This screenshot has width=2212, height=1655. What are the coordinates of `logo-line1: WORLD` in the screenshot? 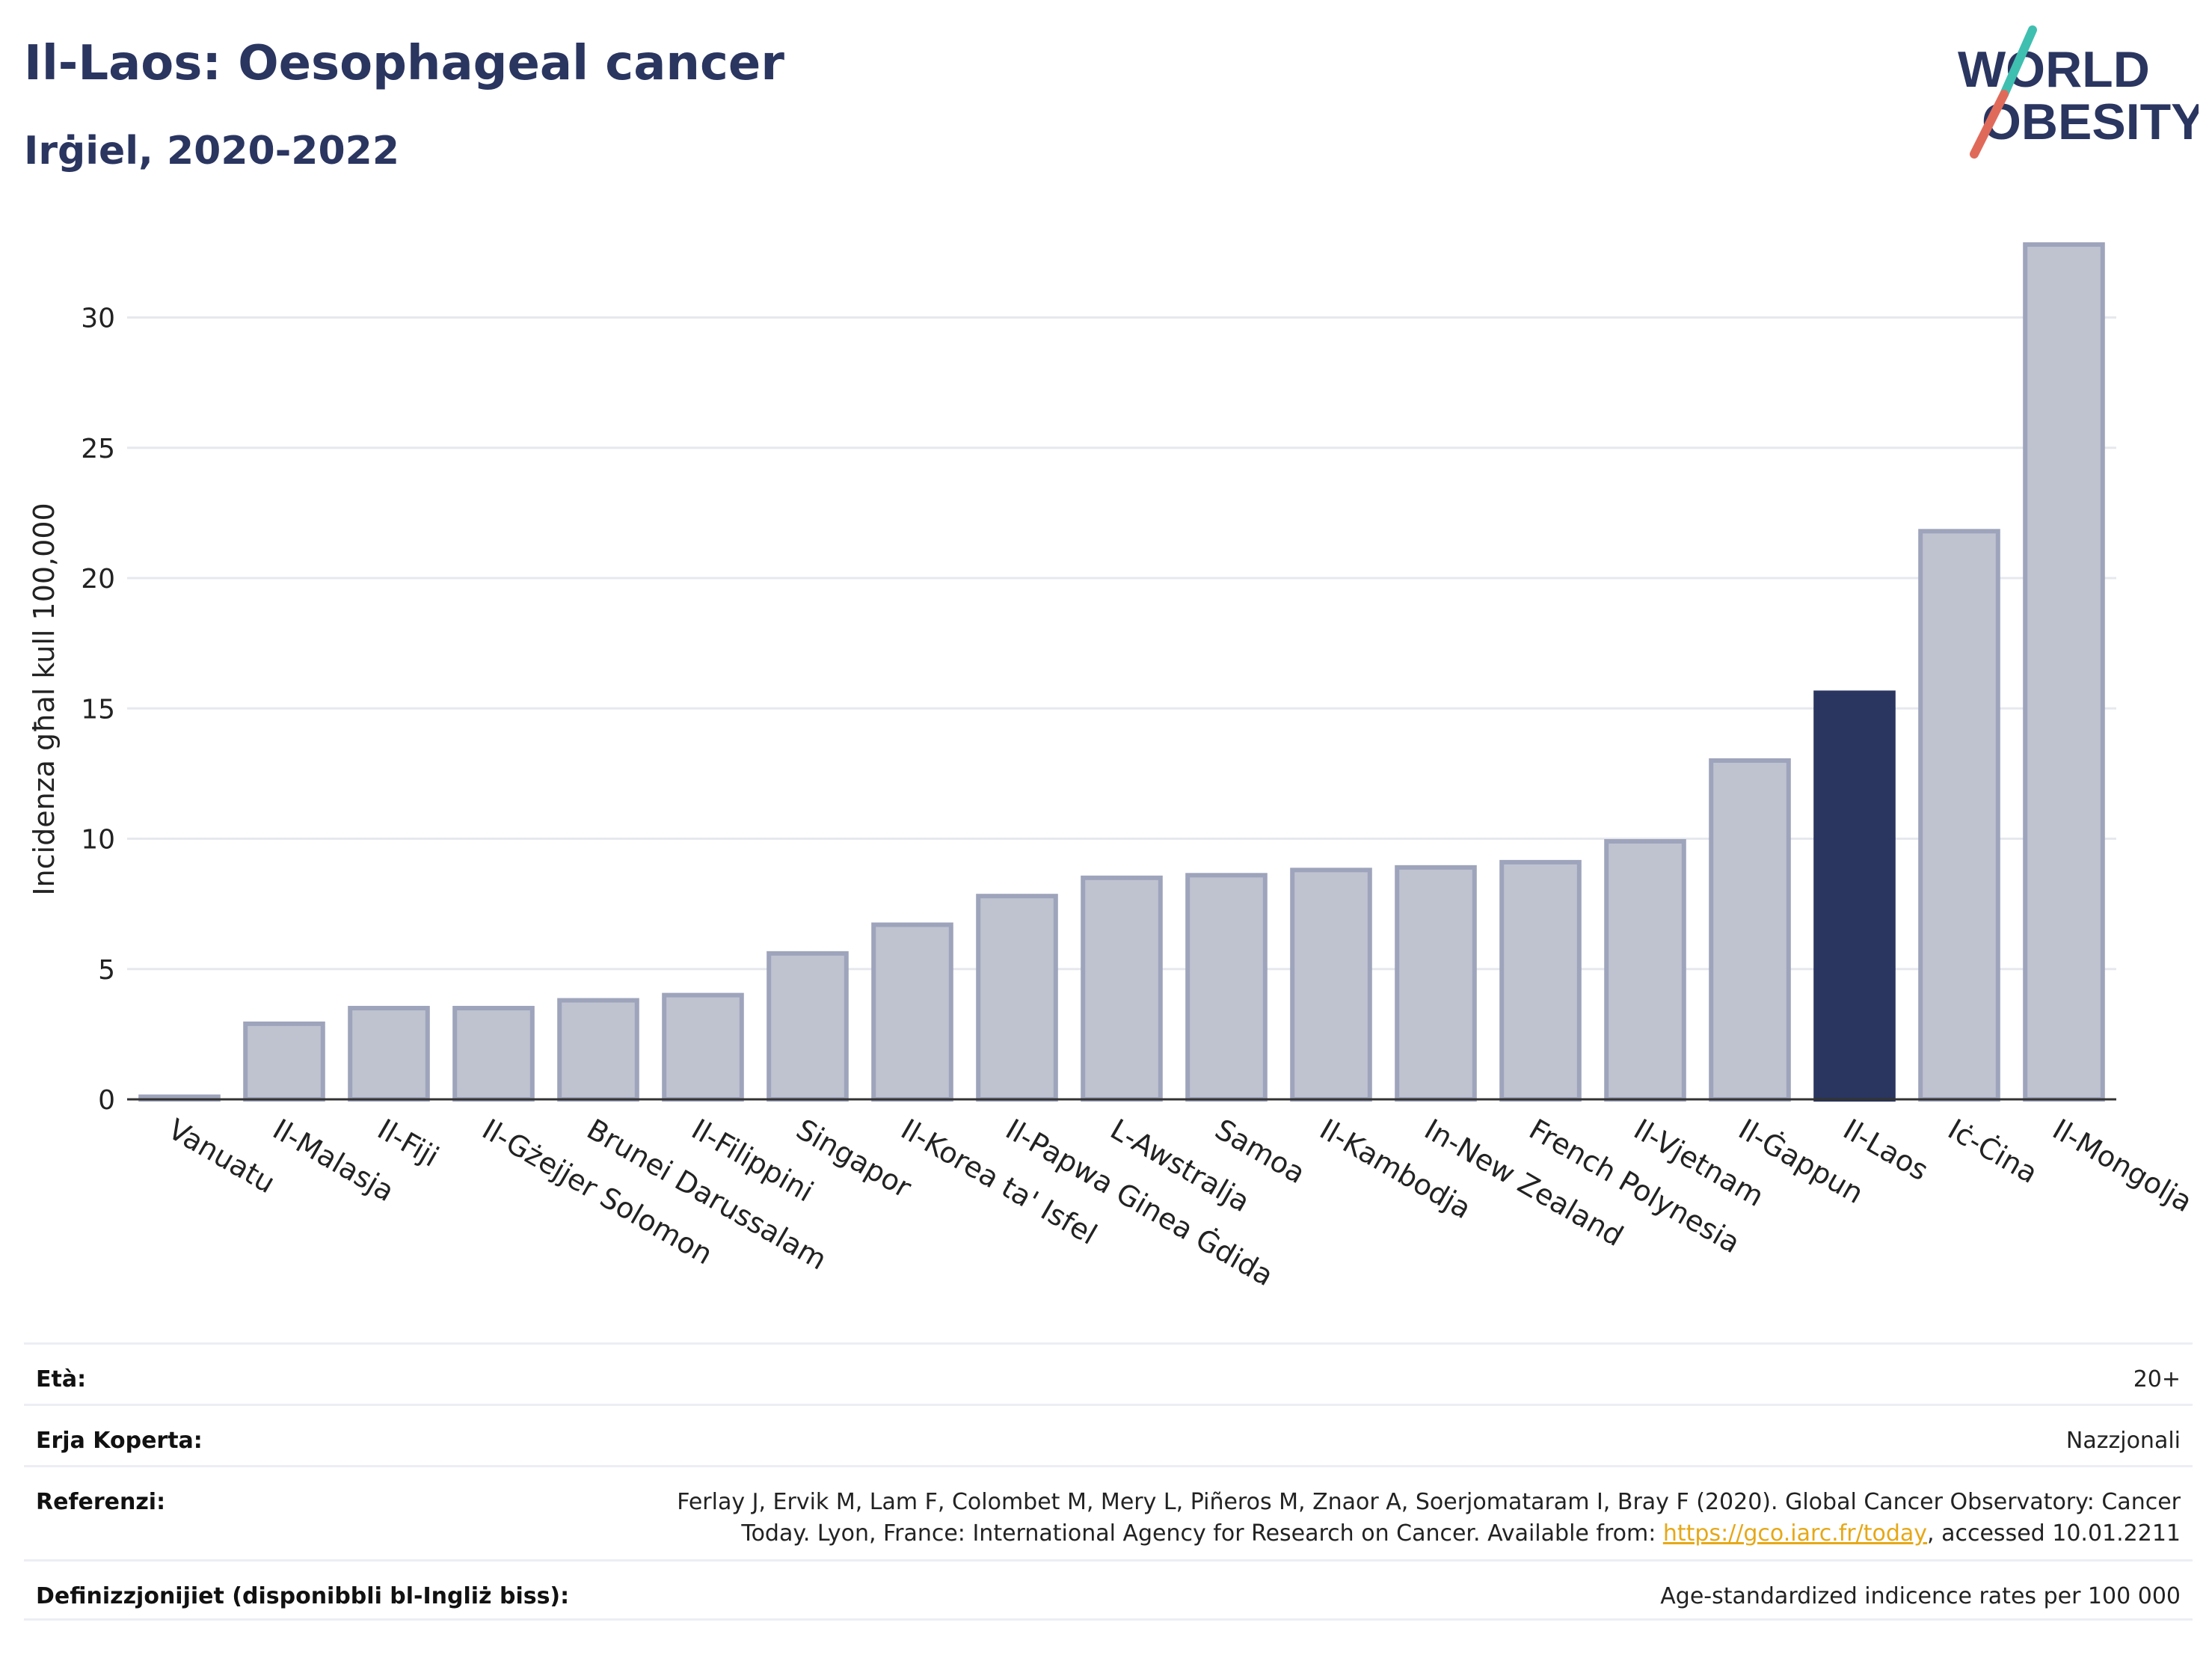 It's located at (2054, 69).